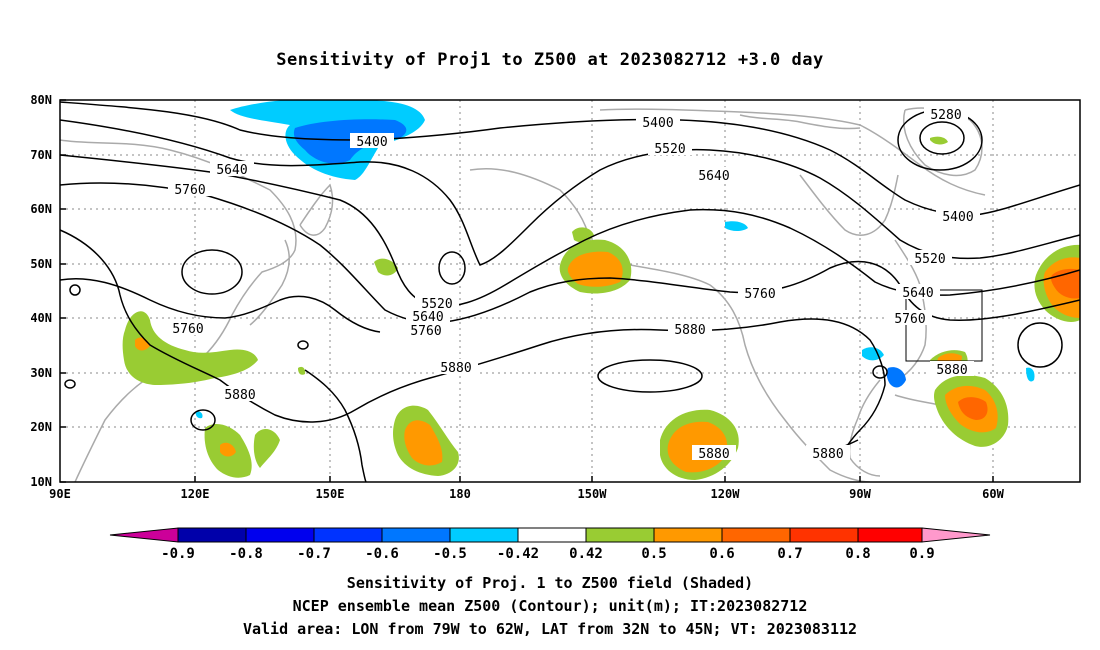 The height and width of the screenshot is (650, 1100). What do you see at coordinates (144, 535) in the screenshot?
I see `colorbar-left-triangle` at bounding box center [144, 535].